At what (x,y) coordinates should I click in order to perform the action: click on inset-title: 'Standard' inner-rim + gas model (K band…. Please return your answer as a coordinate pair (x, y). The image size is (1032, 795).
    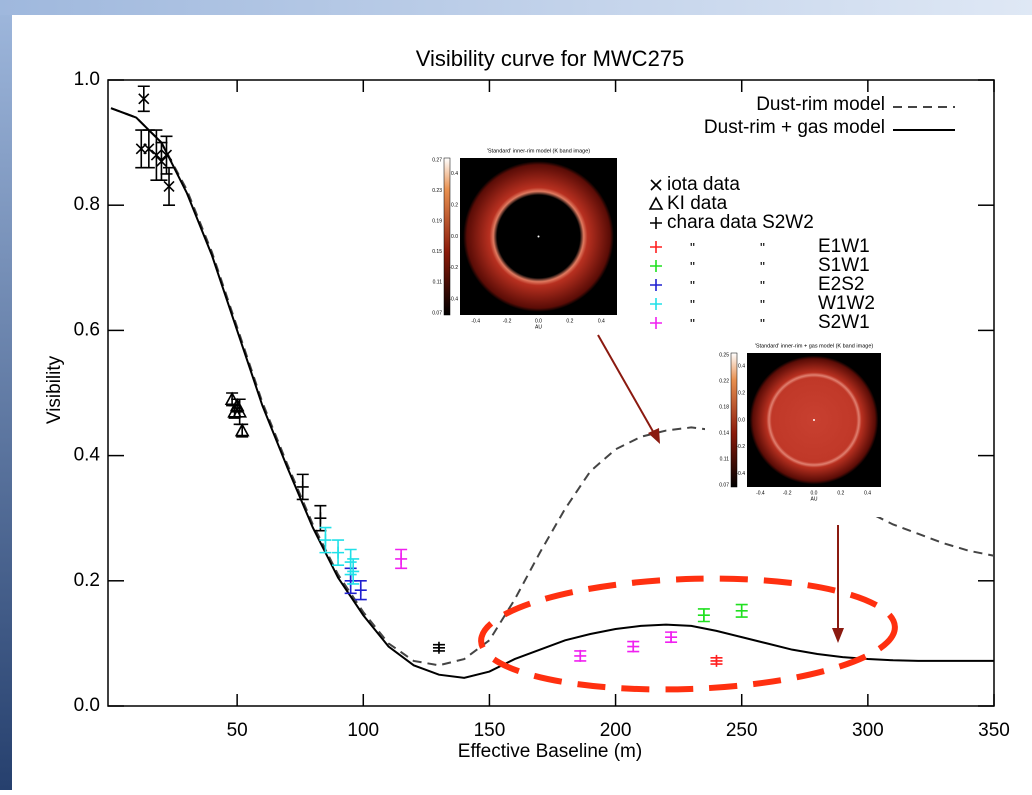
    Looking at the image, I should click on (814, 346).